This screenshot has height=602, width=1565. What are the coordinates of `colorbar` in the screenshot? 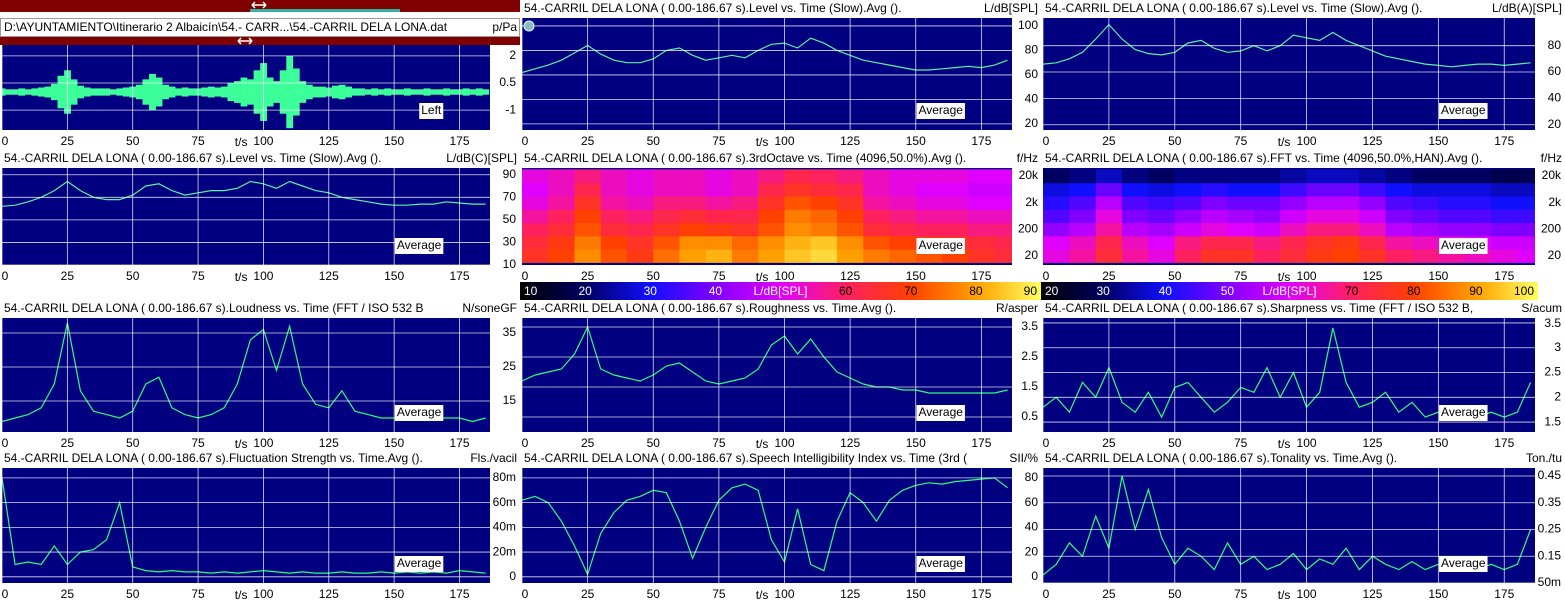 It's located at (1289, 291).